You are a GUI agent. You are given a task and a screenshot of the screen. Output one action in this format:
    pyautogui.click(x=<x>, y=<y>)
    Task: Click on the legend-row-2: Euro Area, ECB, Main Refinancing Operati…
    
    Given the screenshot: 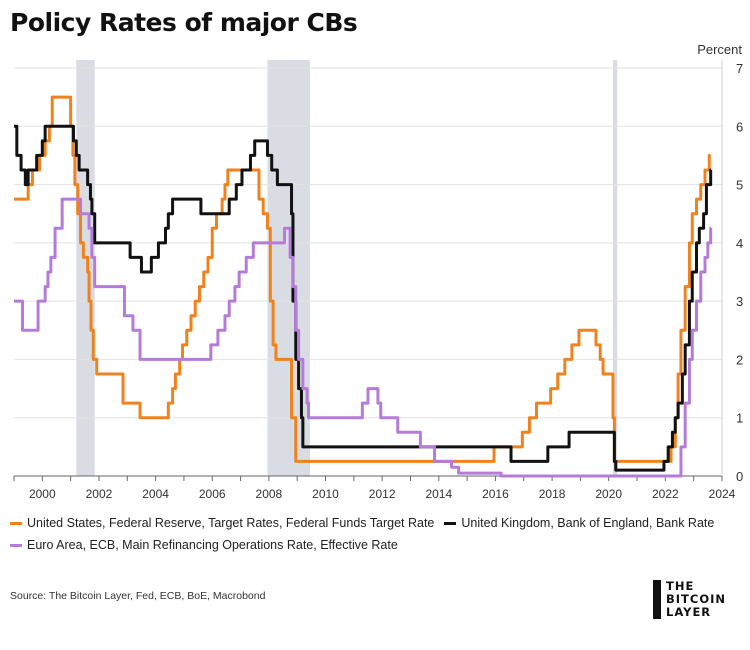 What is the action you would take?
    pyautogui.click(x=377, y=545)
    